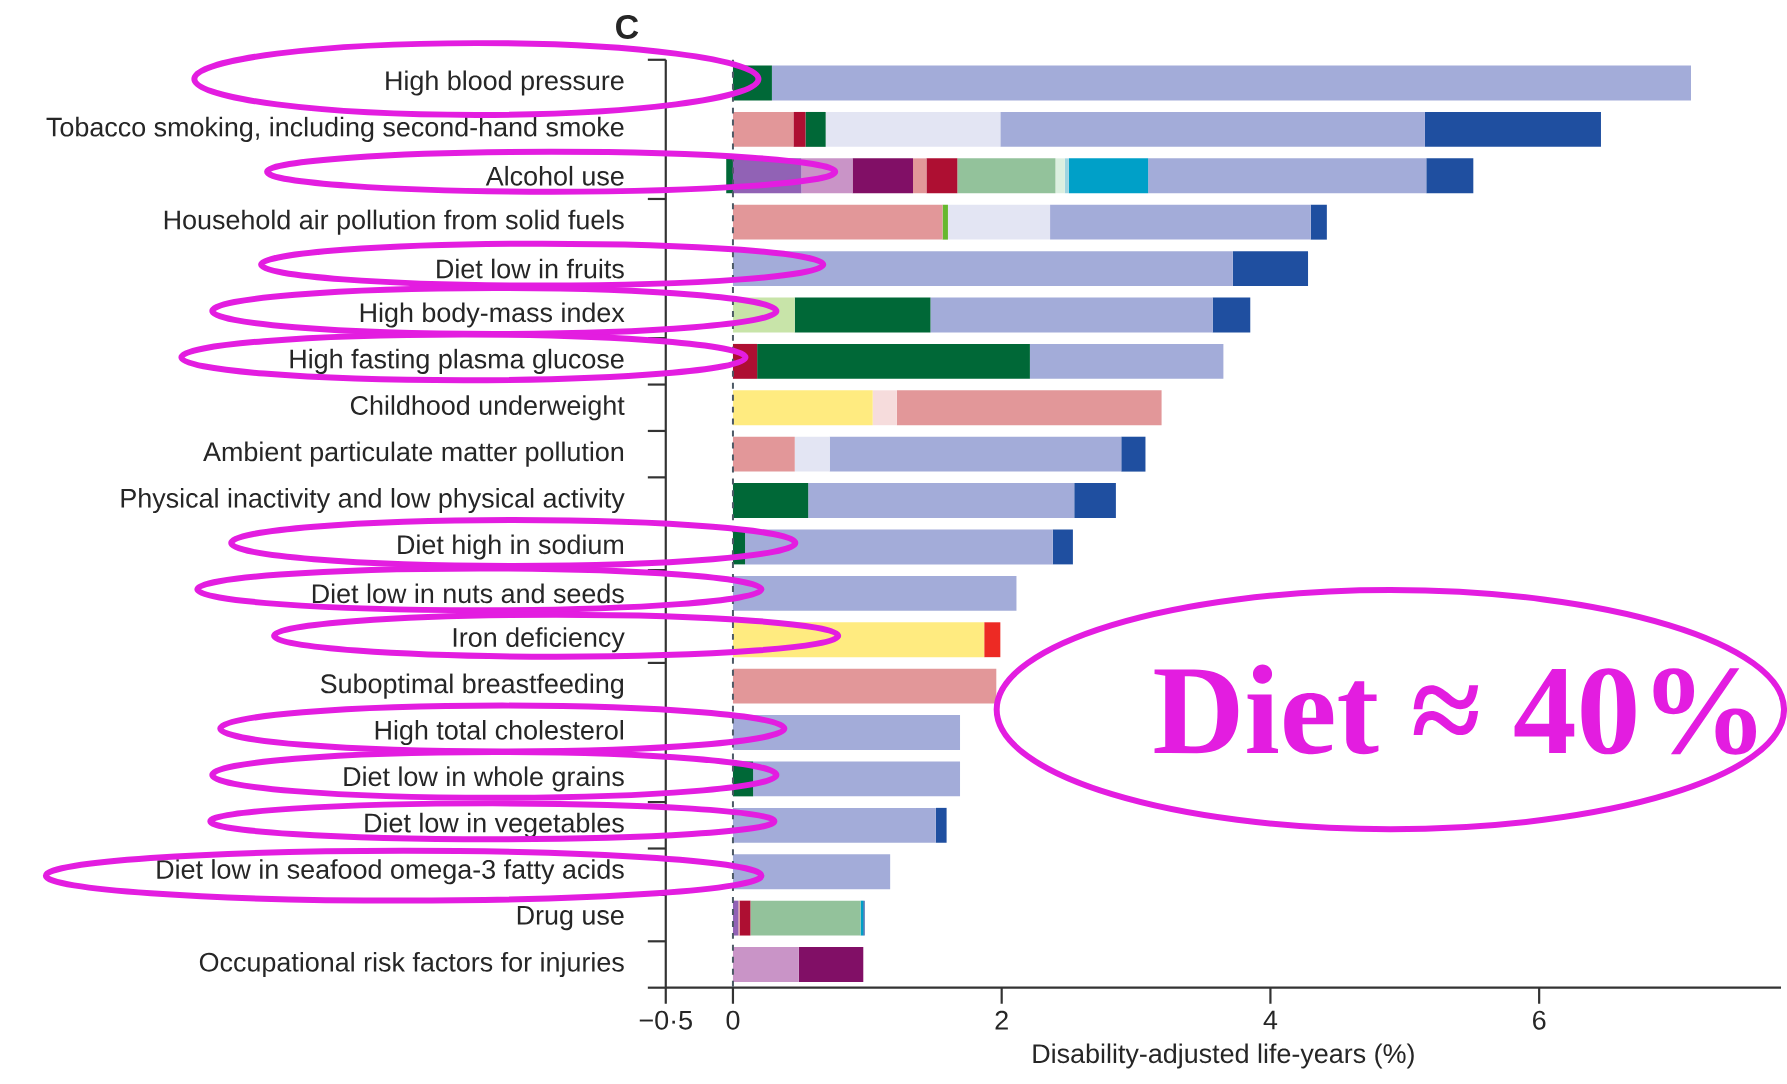 The width and height of the screenshot is (1787, 1084). Describe the element at coordinates (411, 964) in the screenshot. I see `y-tick-label: Occupational risk factors for injuries` at that location.